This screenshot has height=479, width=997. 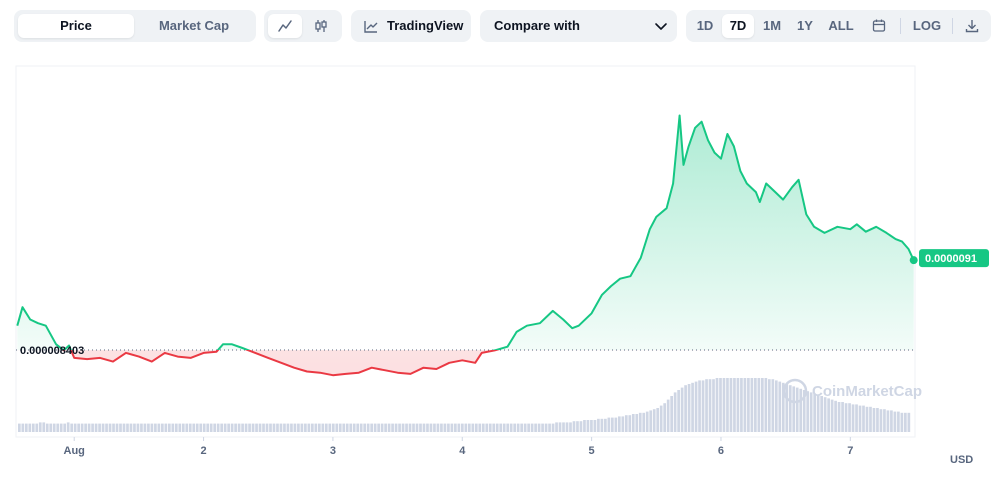 What do you see at coordinates (333, 451) in the screenshot?
I see `x-tick-label: 3` at bounding box center [333, 451].